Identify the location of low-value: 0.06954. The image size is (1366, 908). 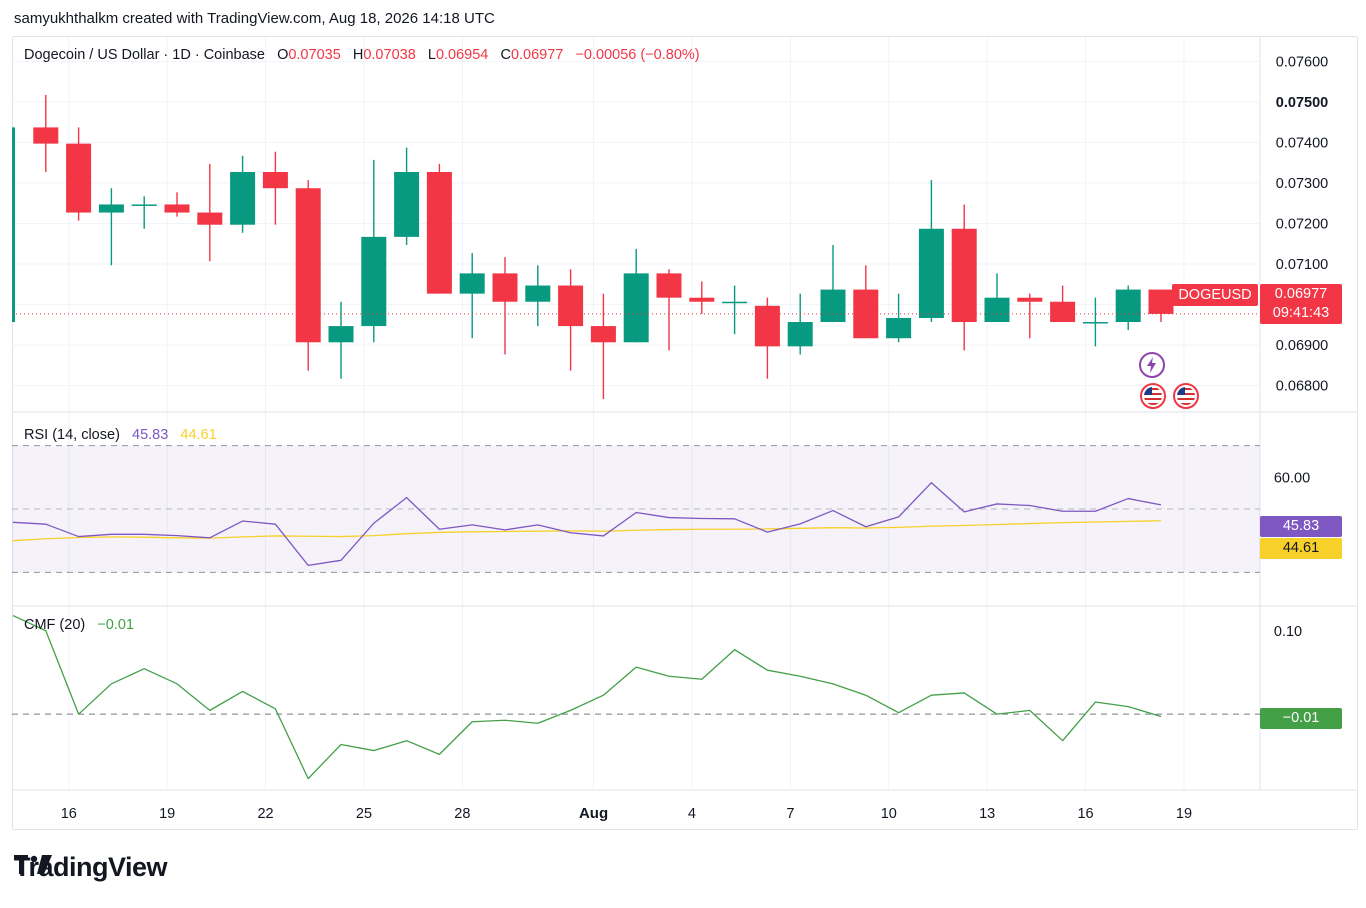
(462, 55).